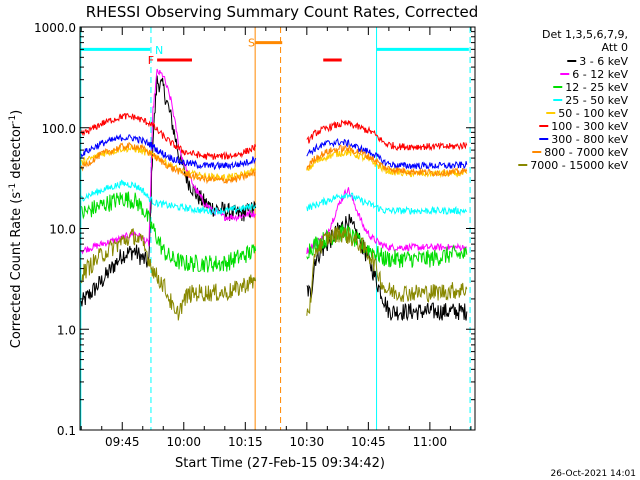 The image size is (640, 480). Describe the element at coordinates (16, 270) in the screenshot. I see `y-axis-label-main: Corrected Count Rate (s` at that location.